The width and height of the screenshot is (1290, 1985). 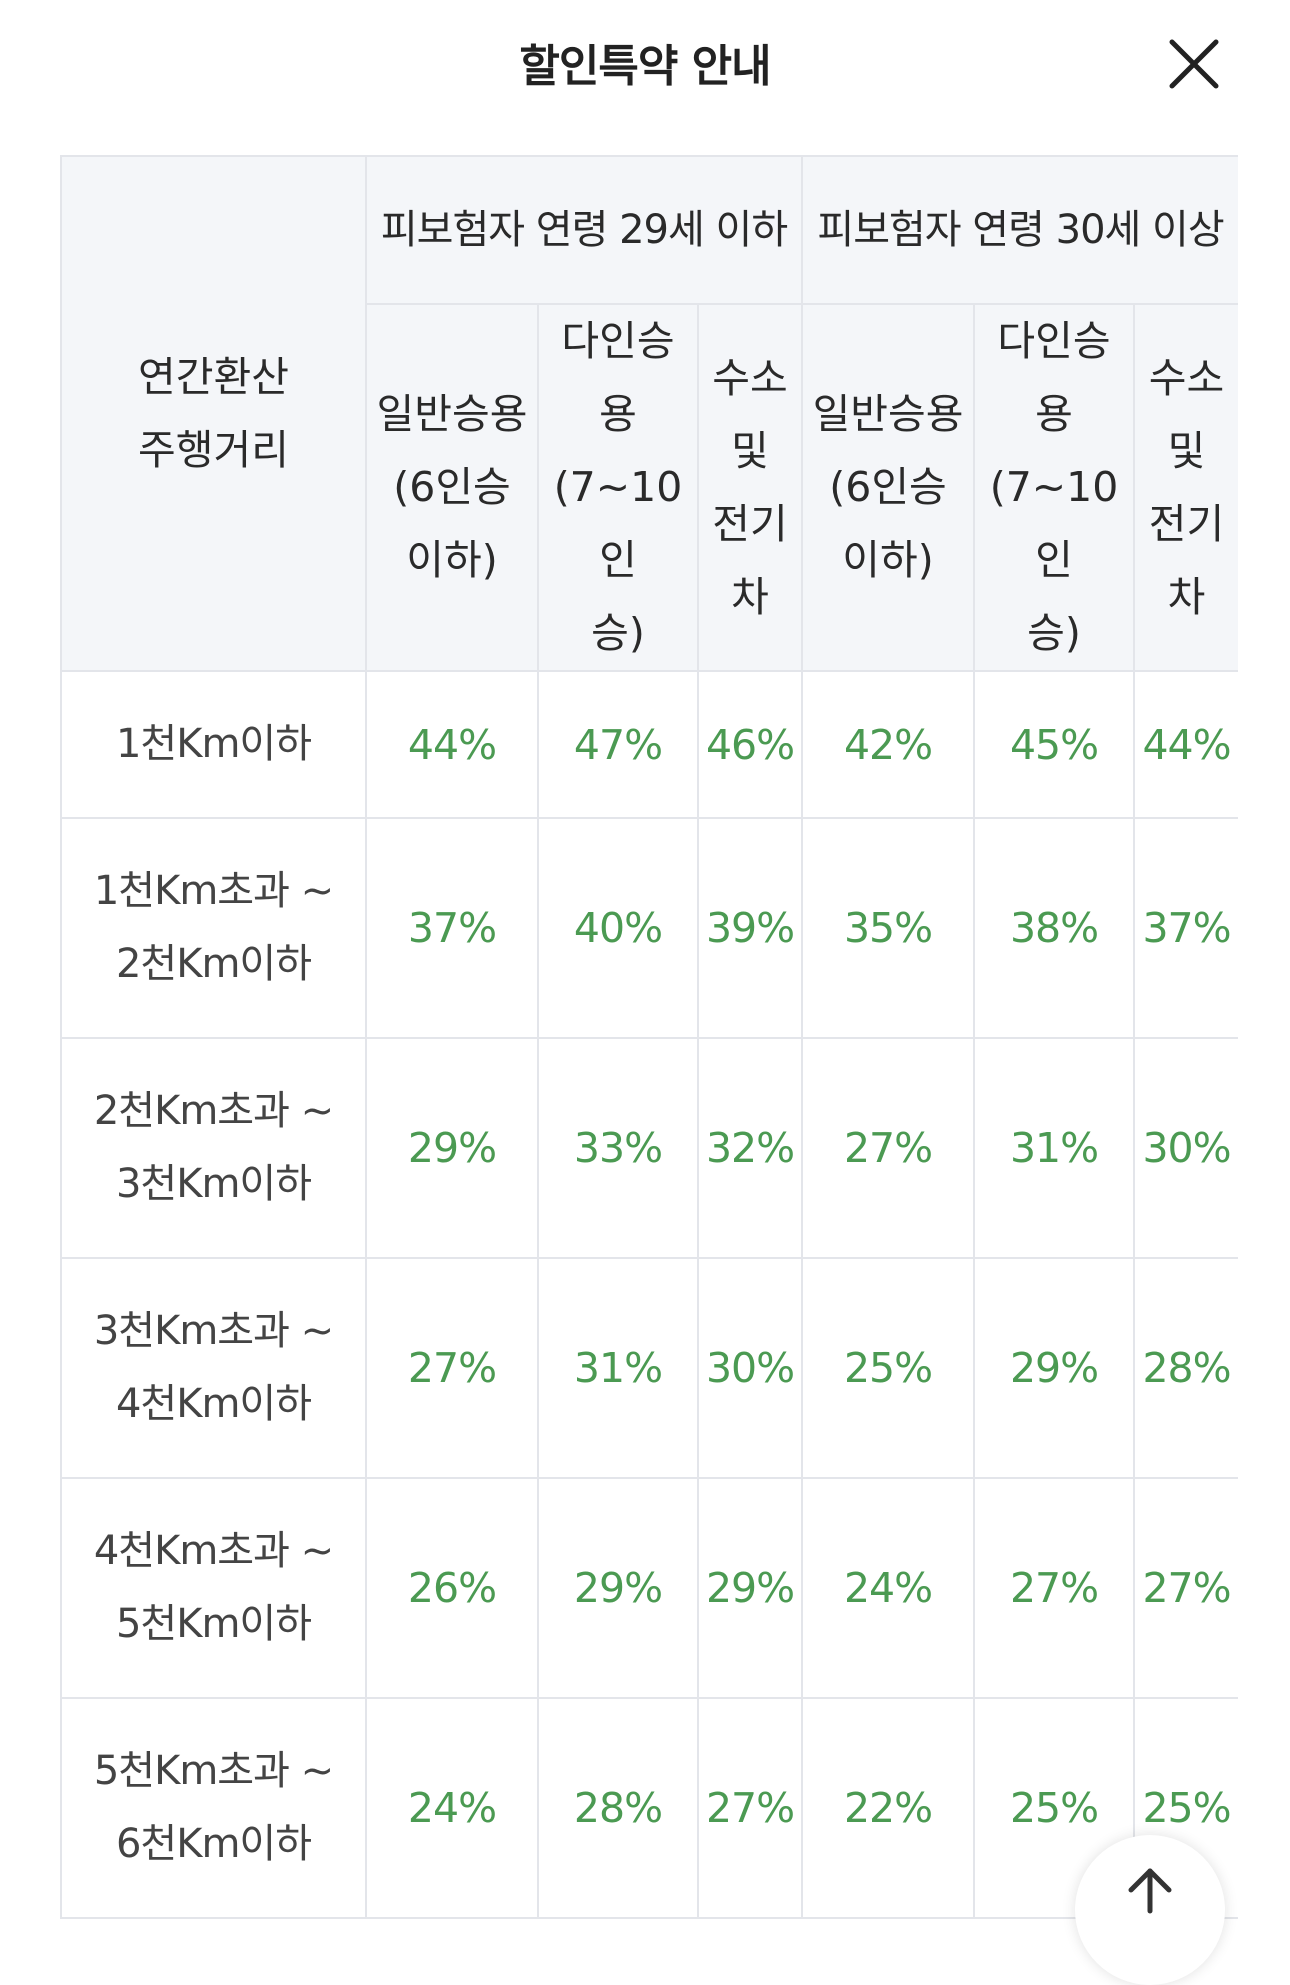 I want to click on rate-cell: 25%, so click(x=888, y=1368).